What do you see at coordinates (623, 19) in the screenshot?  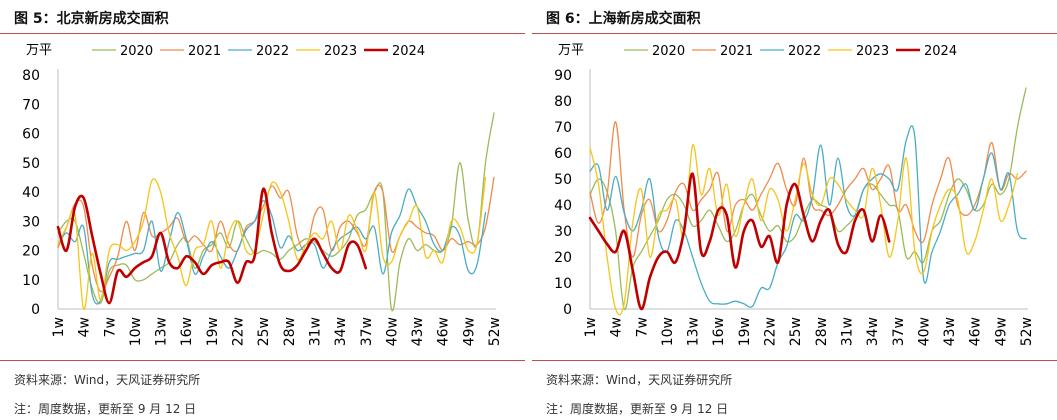 I see `figure-title: 图 6：上海新房成交面积` at bounding box center [623, 19].